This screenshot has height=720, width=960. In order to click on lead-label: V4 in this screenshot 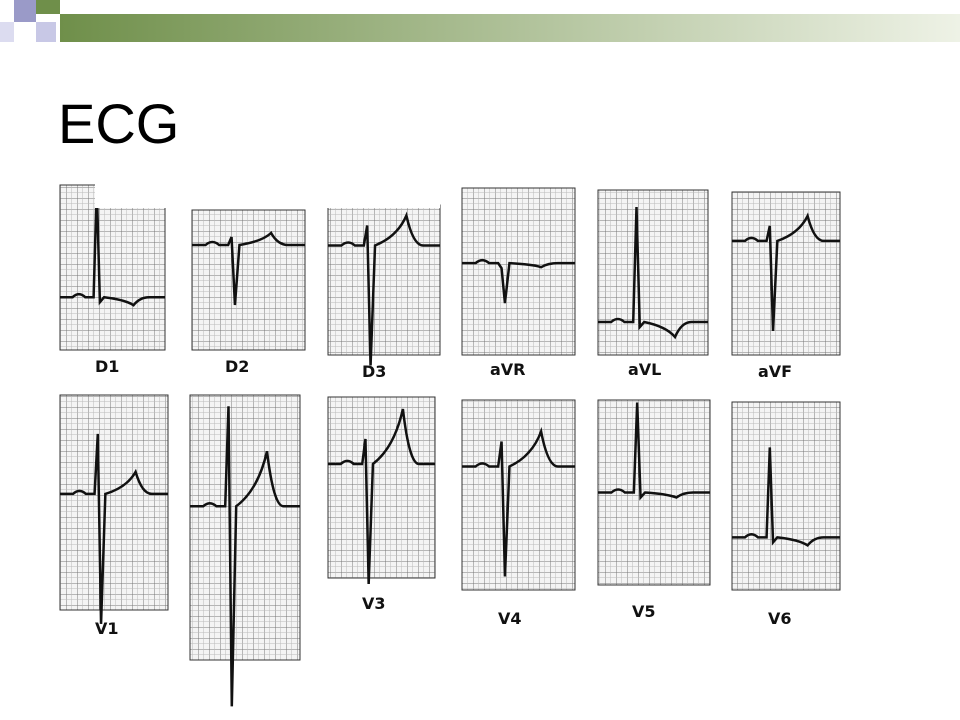, I will do `click(510, 618)`.